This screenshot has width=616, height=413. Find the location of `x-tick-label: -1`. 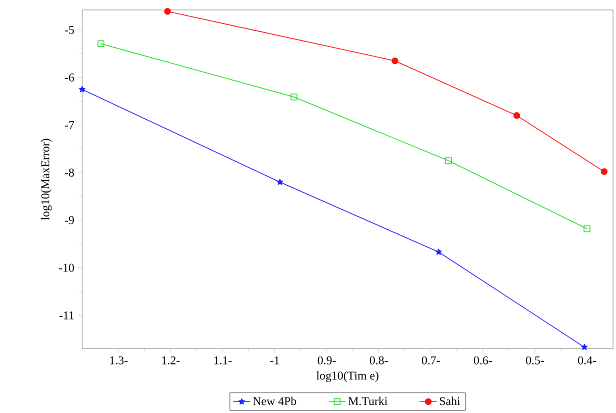

x-tick-label: -1 is located at coordinates (274, 360).